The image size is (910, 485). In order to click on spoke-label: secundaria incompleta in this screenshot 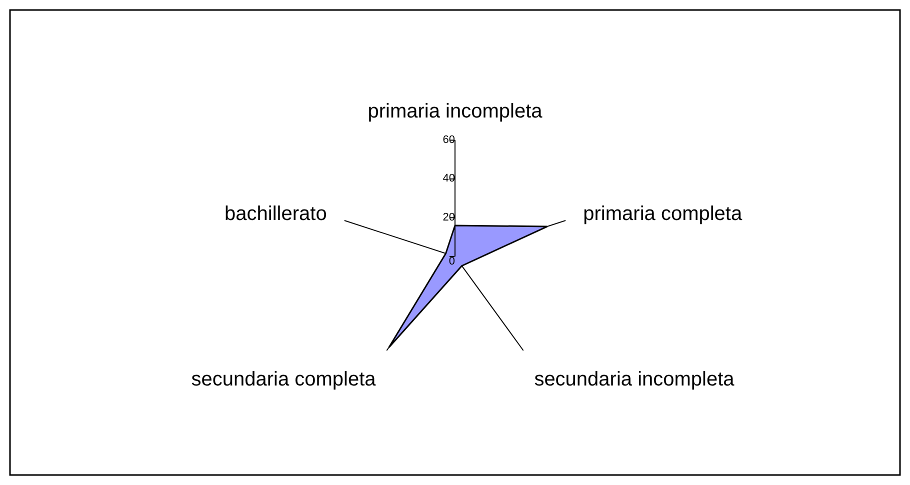, I will do `click(635, 379)`.